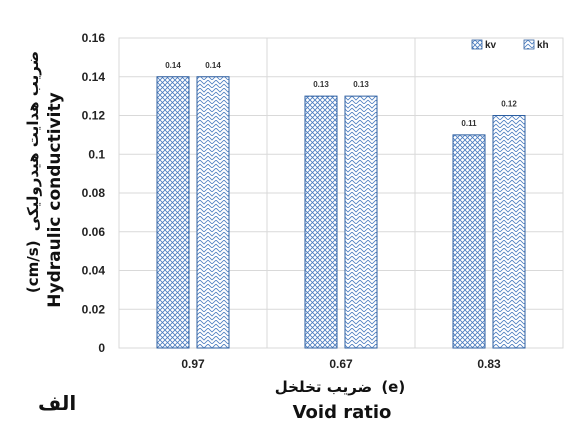 The image size is (577, 425). Describe the element at coordinates (94, 77) in the screenshot. I see `y-tick-label: 0.14` at that location.